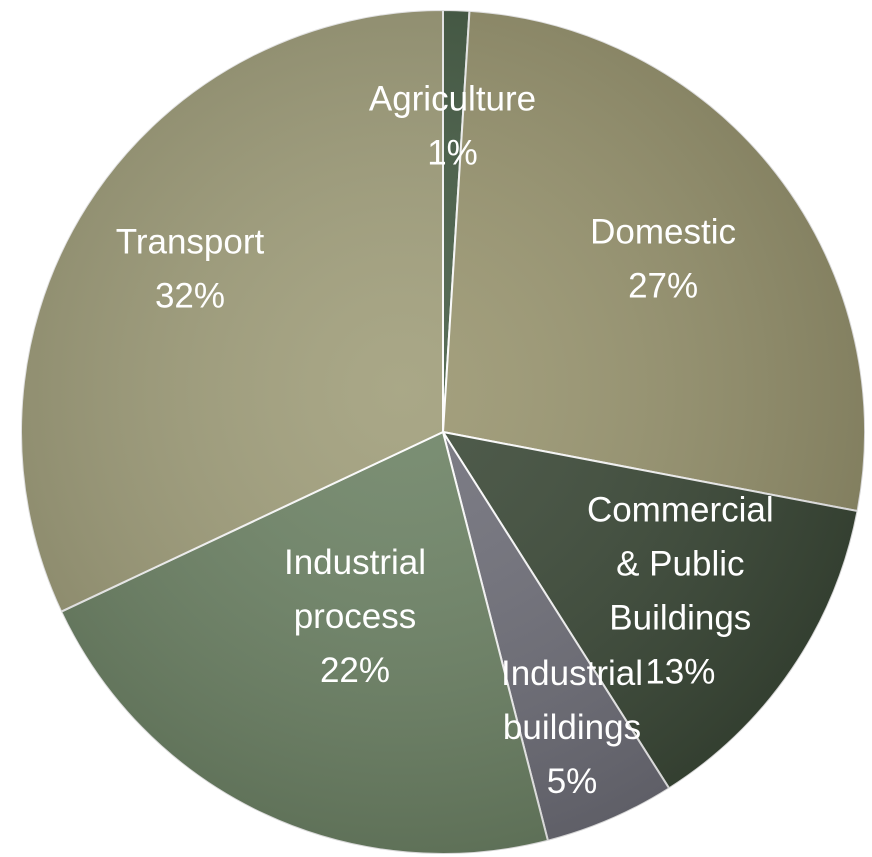 Image resolution: width=872 pixels, height=857 pixels. I want to click on slice-label-agriculture: Agriculture 1%, so click(452, 126).